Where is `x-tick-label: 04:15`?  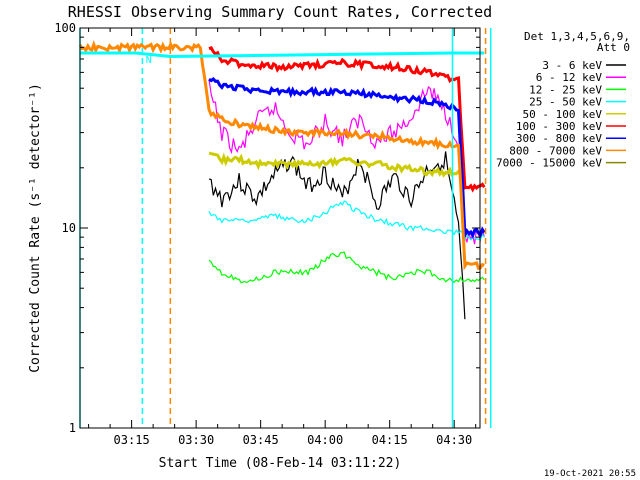
x-tick-label: 04:15 is located at coordinates (390, 440).